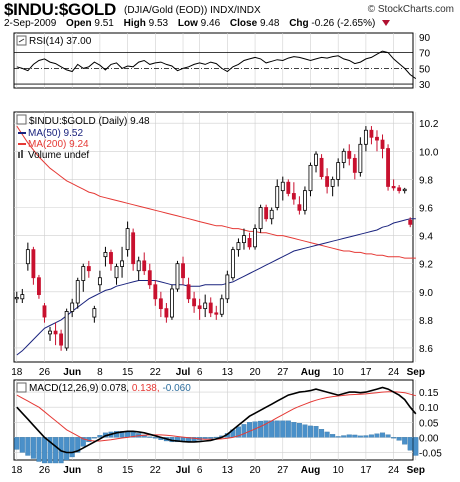  I want to click on price-y-tick-label: 9.0, so click(426, 293).